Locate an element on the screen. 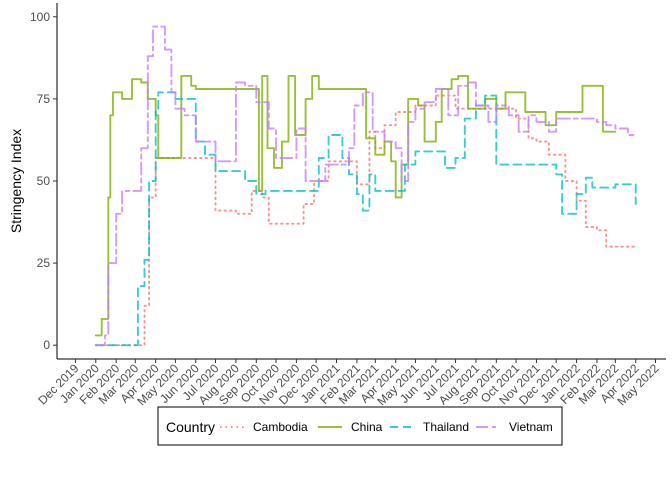  y-tick-label: 50 is located at coordinates (44, 181).